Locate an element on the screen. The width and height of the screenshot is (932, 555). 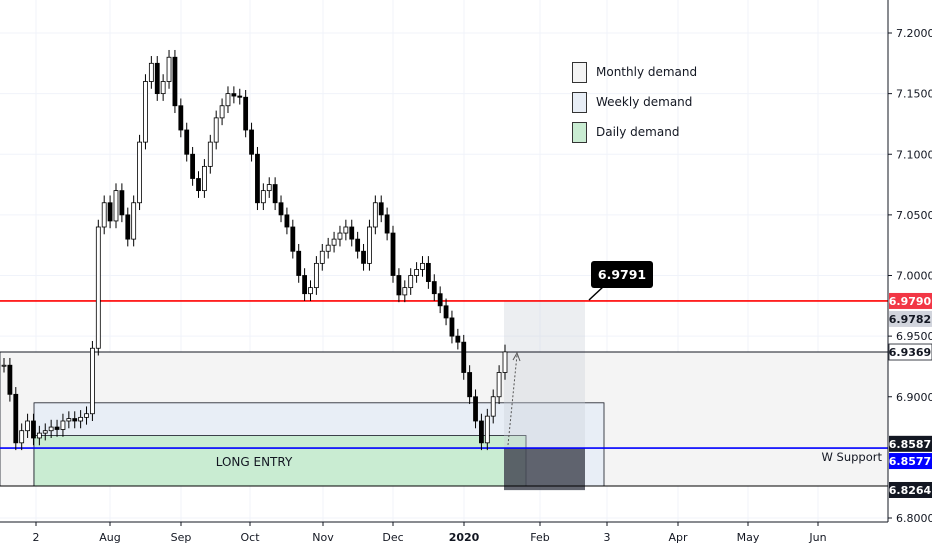
x-tick-label: Dec is located at coordinates (392, 537).